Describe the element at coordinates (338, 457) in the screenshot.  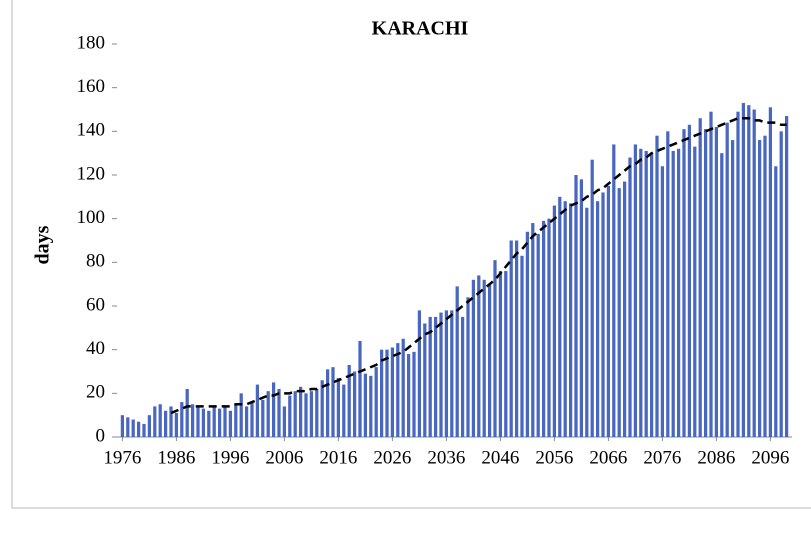
I see `x-tick-label: 2016` at that location.